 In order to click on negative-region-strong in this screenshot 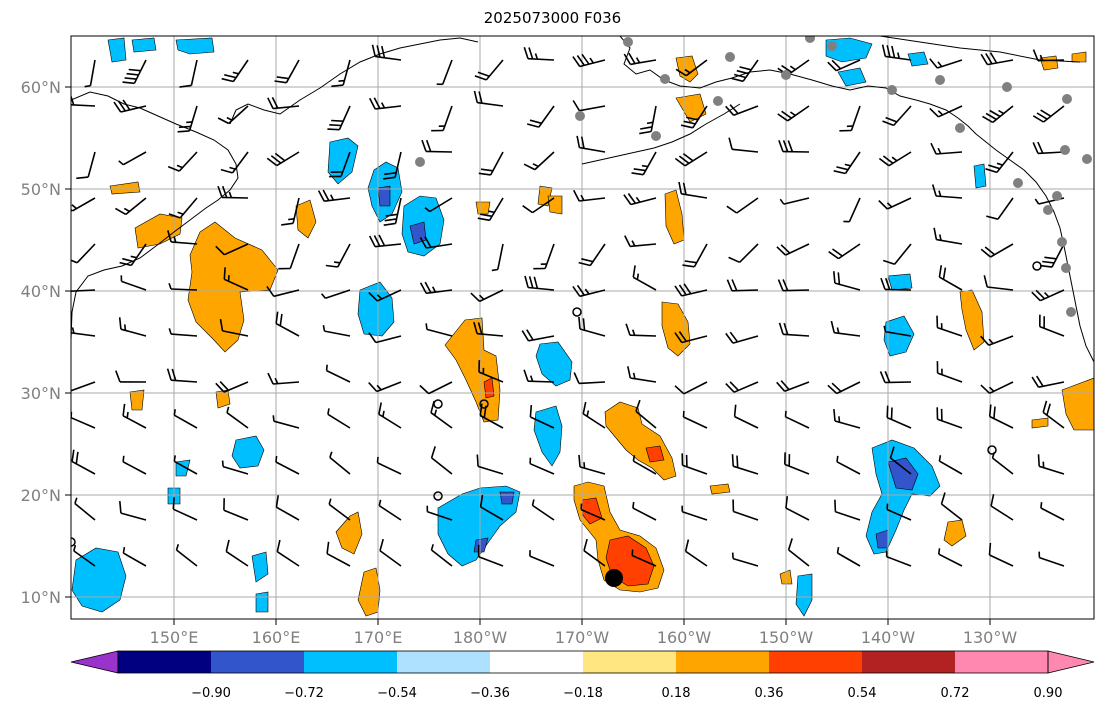, I will do `click(481, 545)`.